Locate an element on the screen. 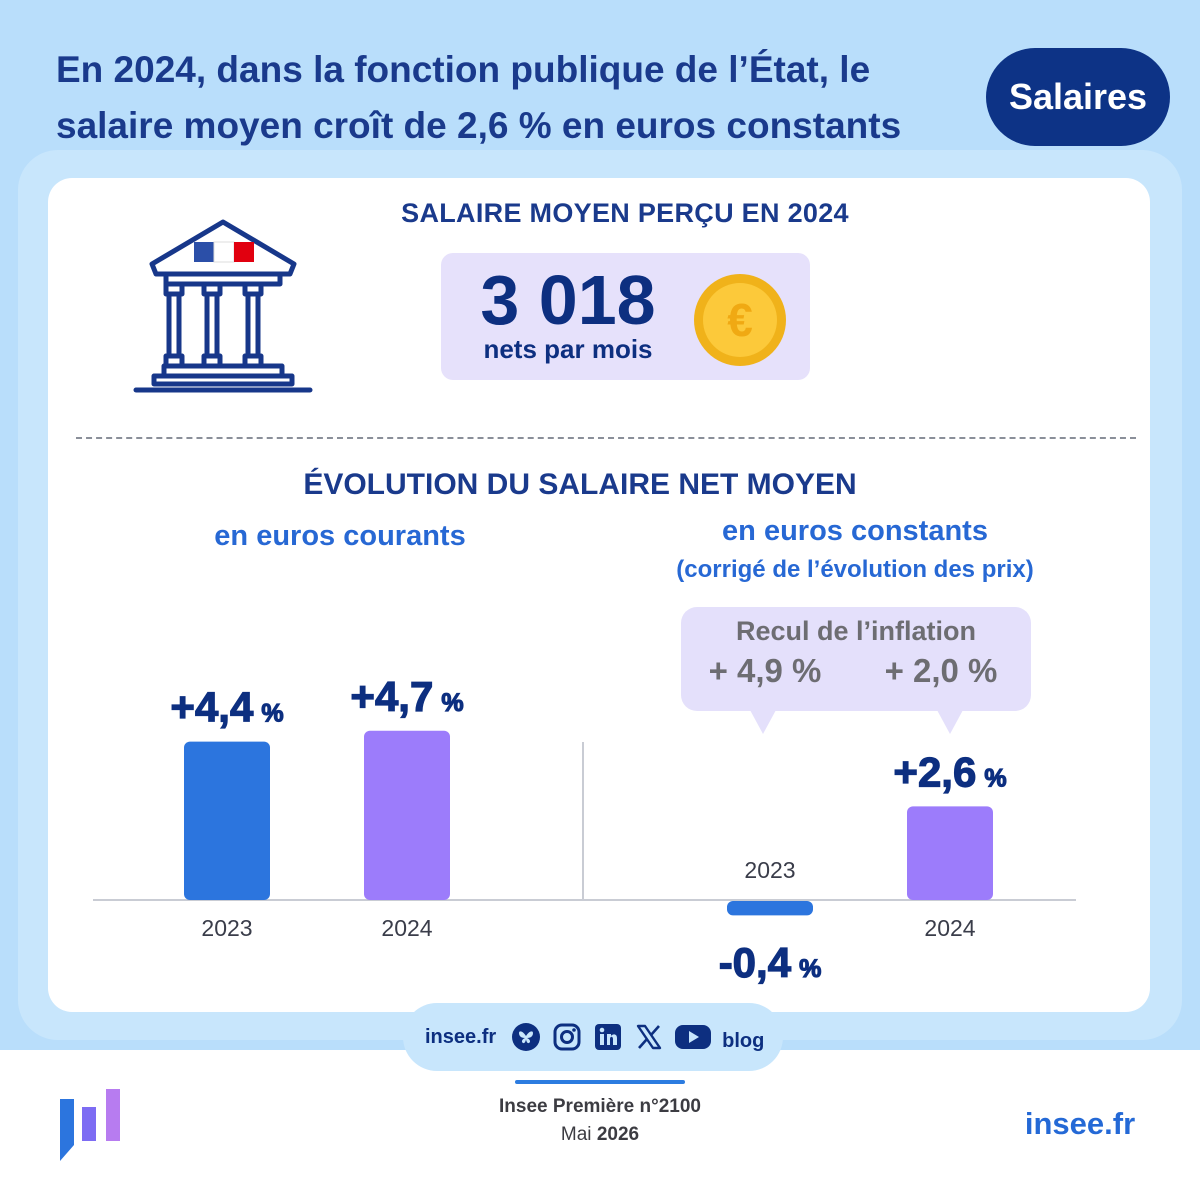 This screenshot has height=1200, width=1200. insee-logo-icon is located at coordinates (90, 1125).